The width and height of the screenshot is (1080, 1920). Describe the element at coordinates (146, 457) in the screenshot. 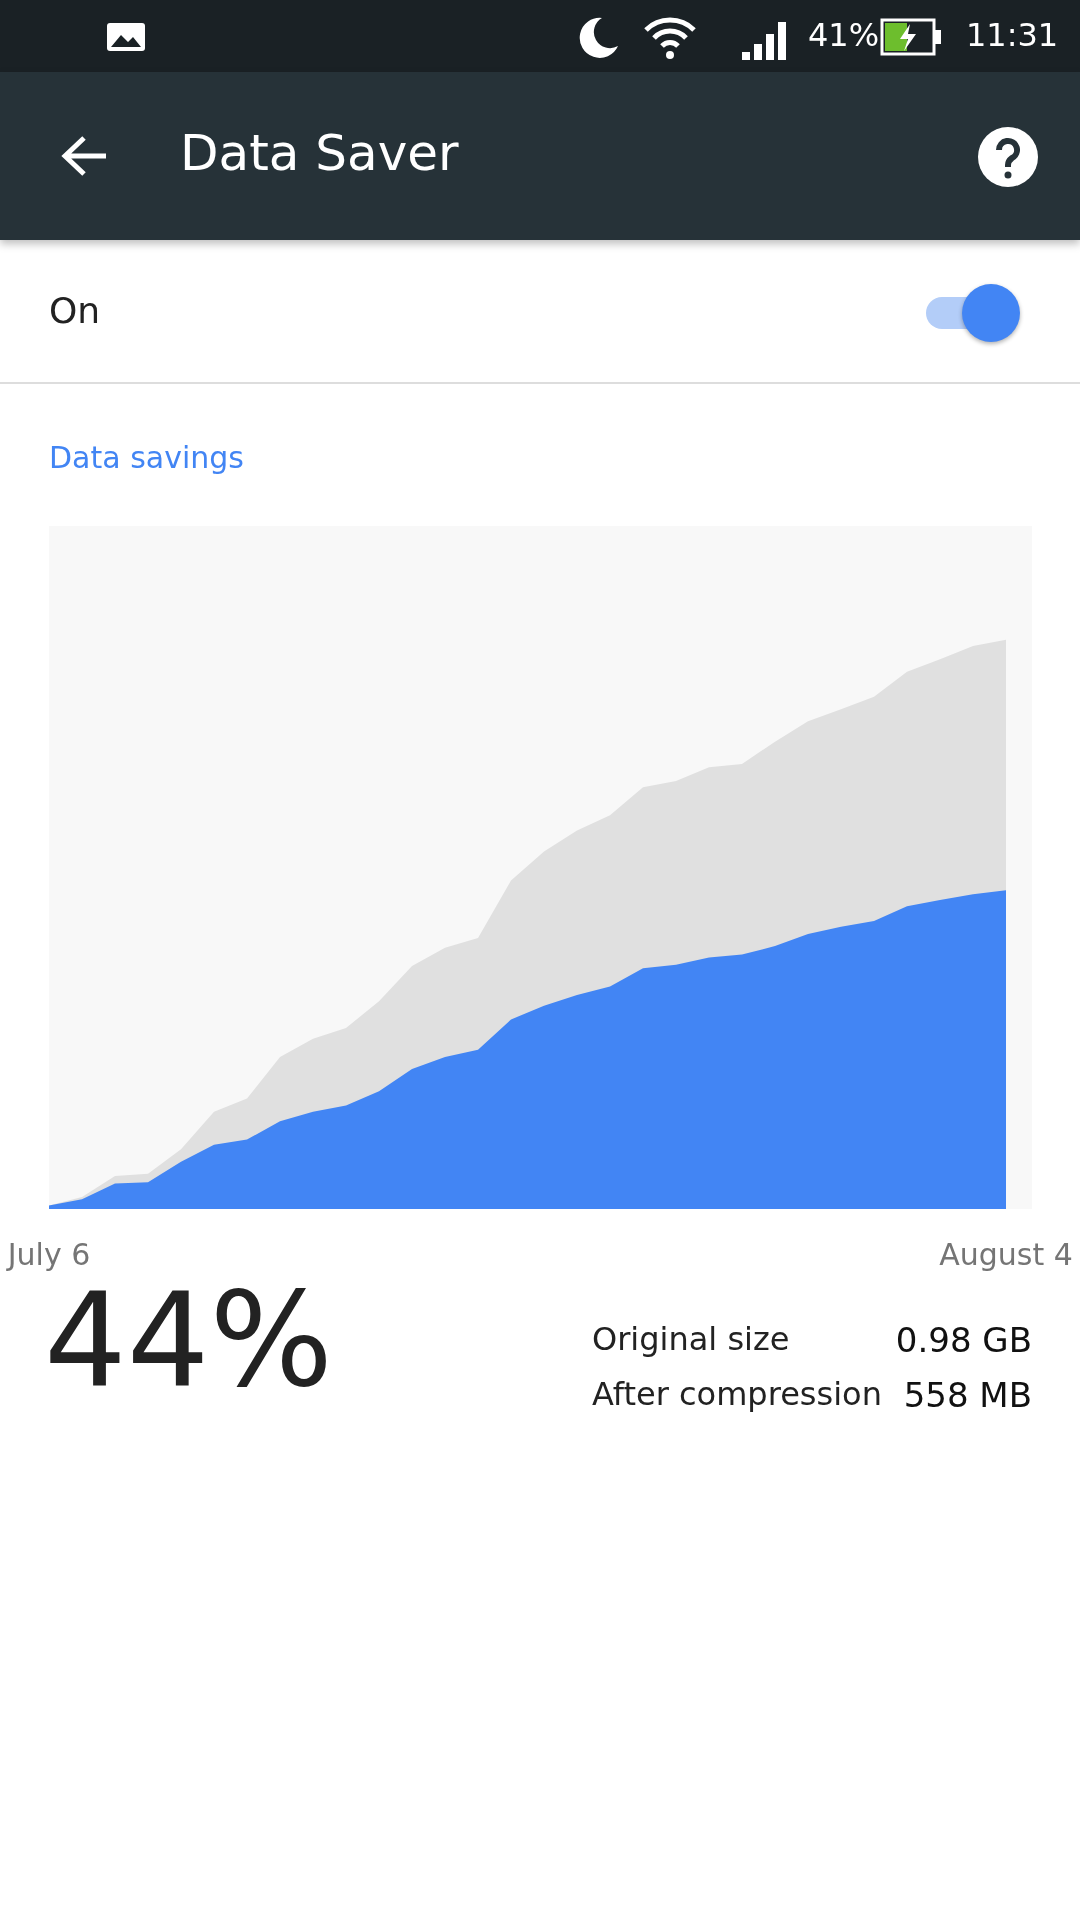

I see `chart-subtitle: Data savings` at that location.